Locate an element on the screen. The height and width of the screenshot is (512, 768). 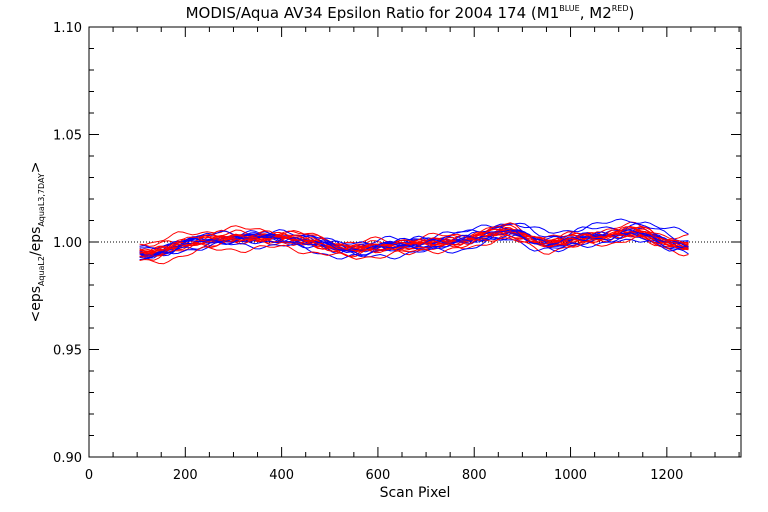
x-tick-label: 600 is located at coordinates (378, 475).